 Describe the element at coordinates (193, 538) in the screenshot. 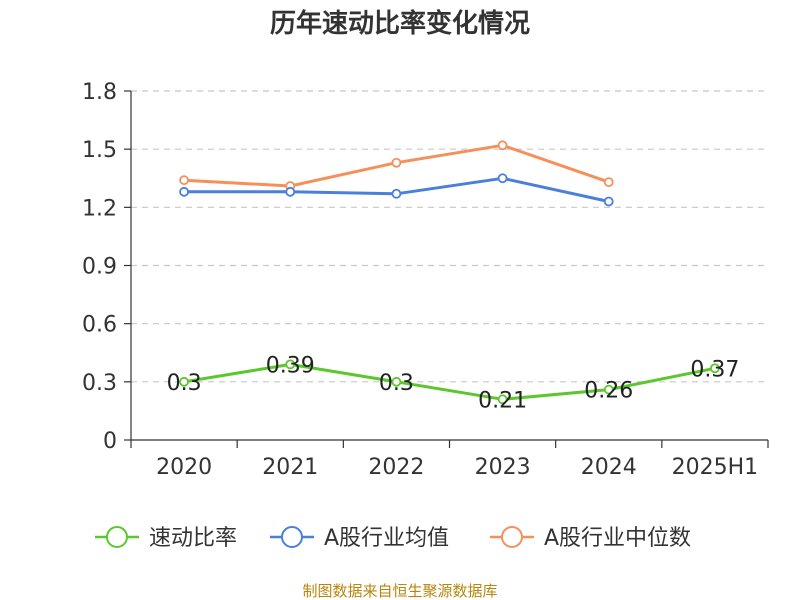

I see `legend-label: 速动比率` at that location.